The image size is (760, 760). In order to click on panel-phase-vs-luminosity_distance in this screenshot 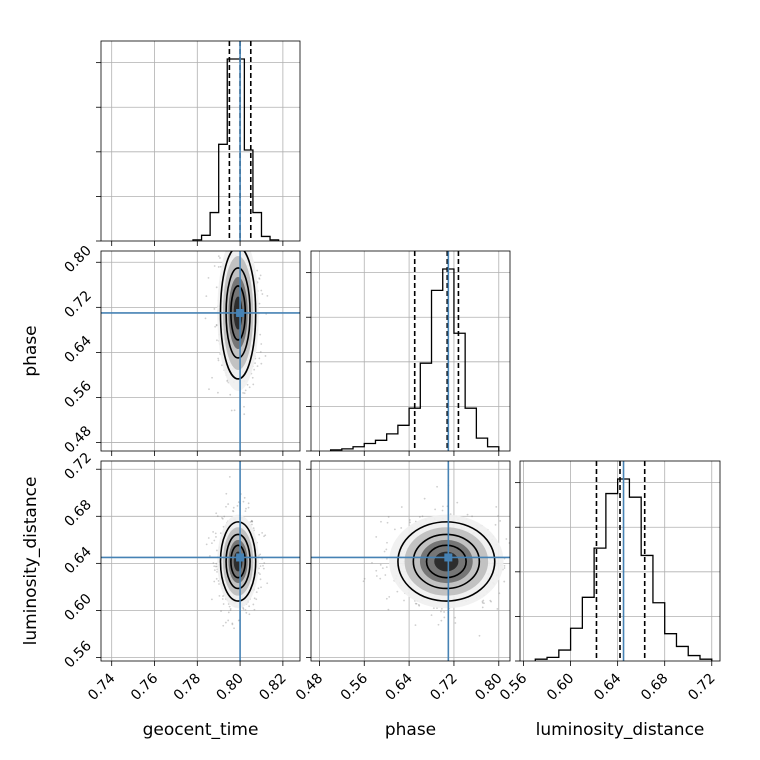, I will do `click(414, 563)`.